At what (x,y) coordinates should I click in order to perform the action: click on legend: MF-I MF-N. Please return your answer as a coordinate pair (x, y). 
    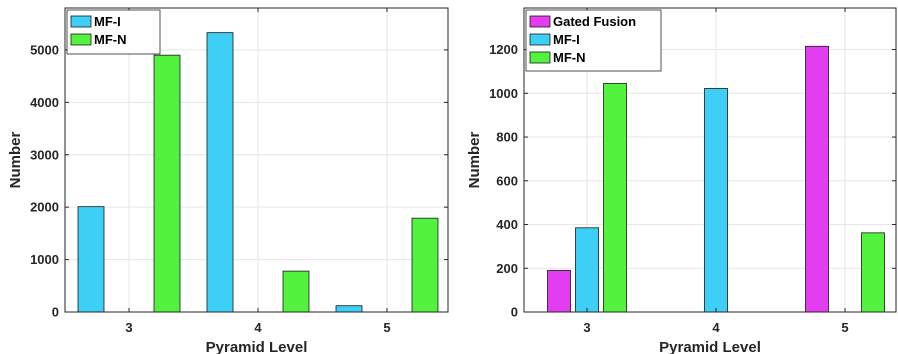
    Looking at the image, I should click on (113, 32).